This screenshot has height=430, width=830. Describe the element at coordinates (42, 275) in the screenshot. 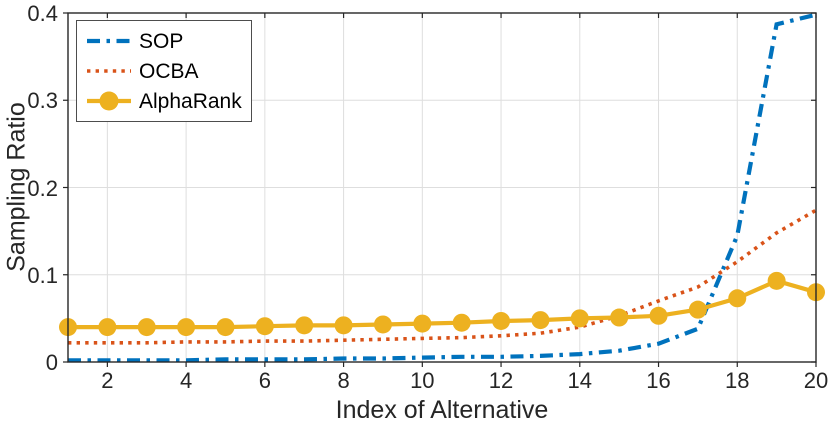

I see `y-tick-label: 0.1` at that location.